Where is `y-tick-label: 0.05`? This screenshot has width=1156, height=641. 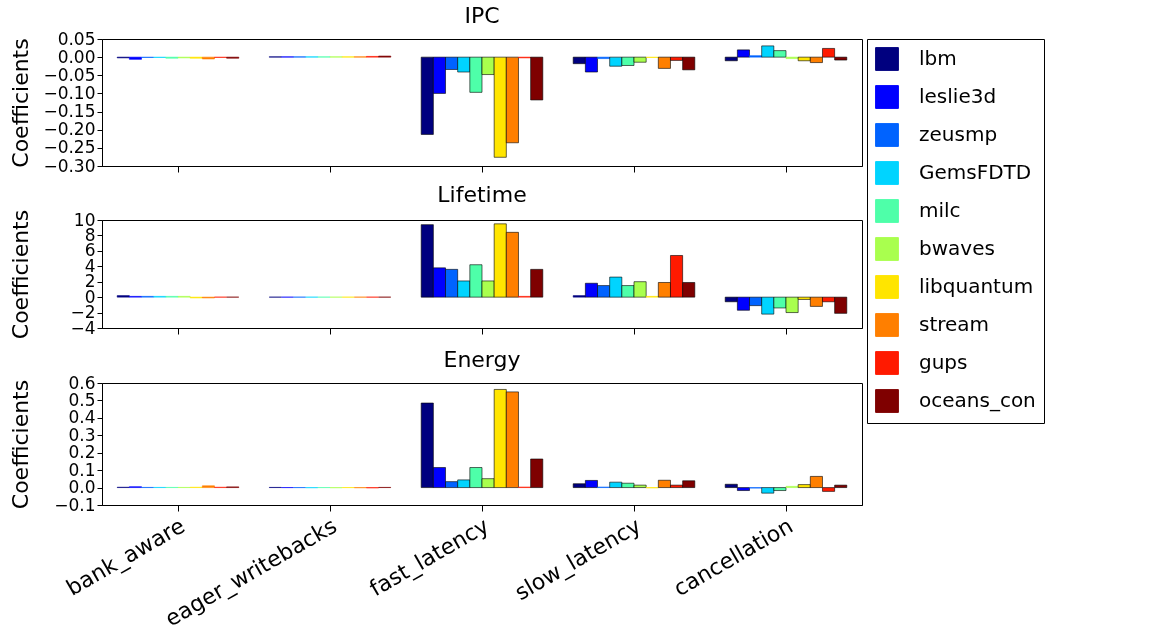
y-tick-label: 0.05 is located at coordinates (76, 38).